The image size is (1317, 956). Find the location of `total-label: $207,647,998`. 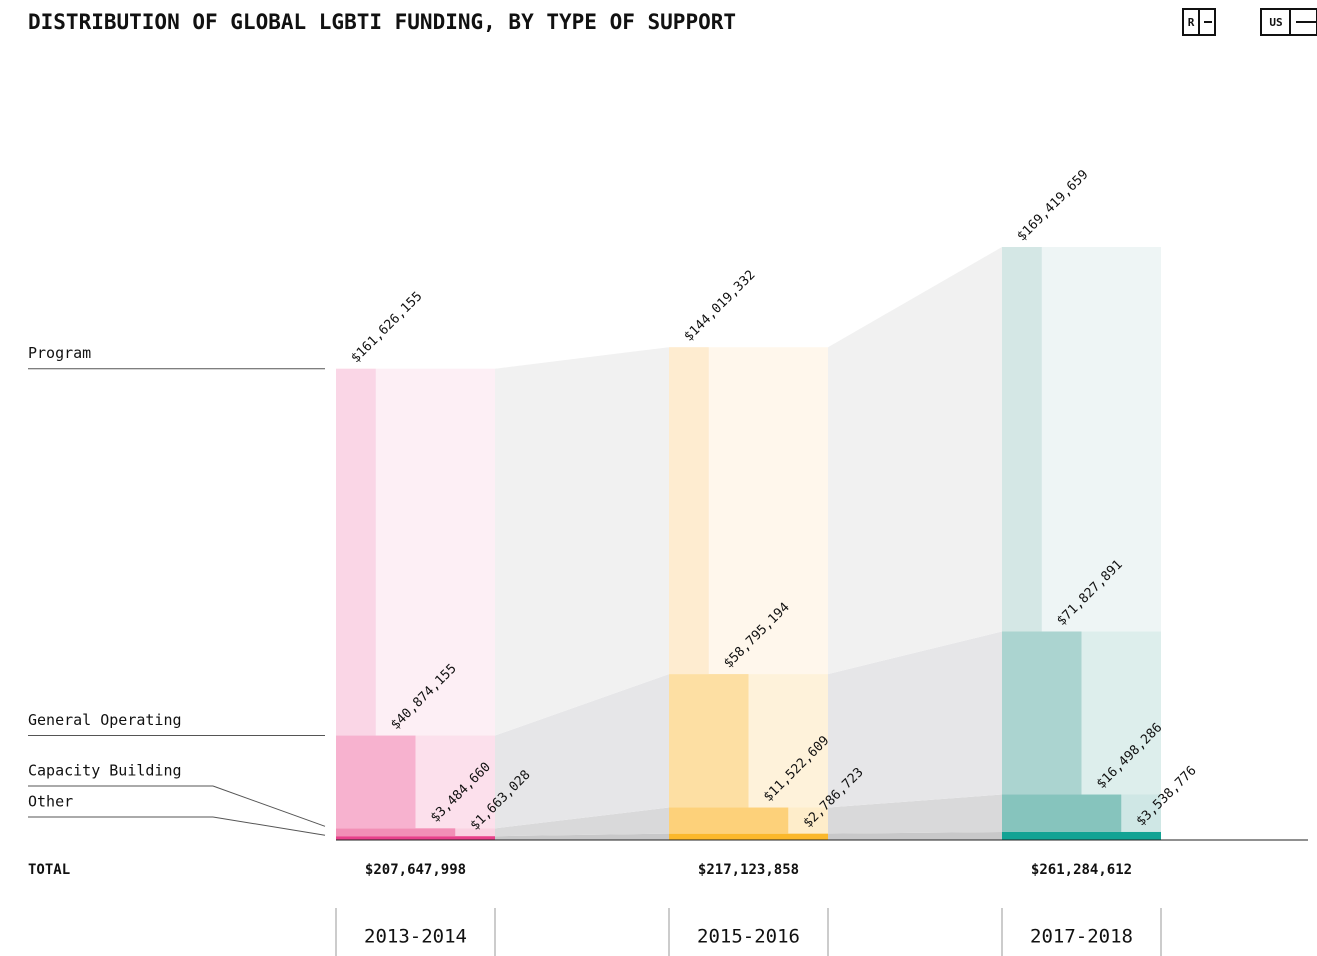

total-label: $207,647,998 is located at coordinates (415, 870).